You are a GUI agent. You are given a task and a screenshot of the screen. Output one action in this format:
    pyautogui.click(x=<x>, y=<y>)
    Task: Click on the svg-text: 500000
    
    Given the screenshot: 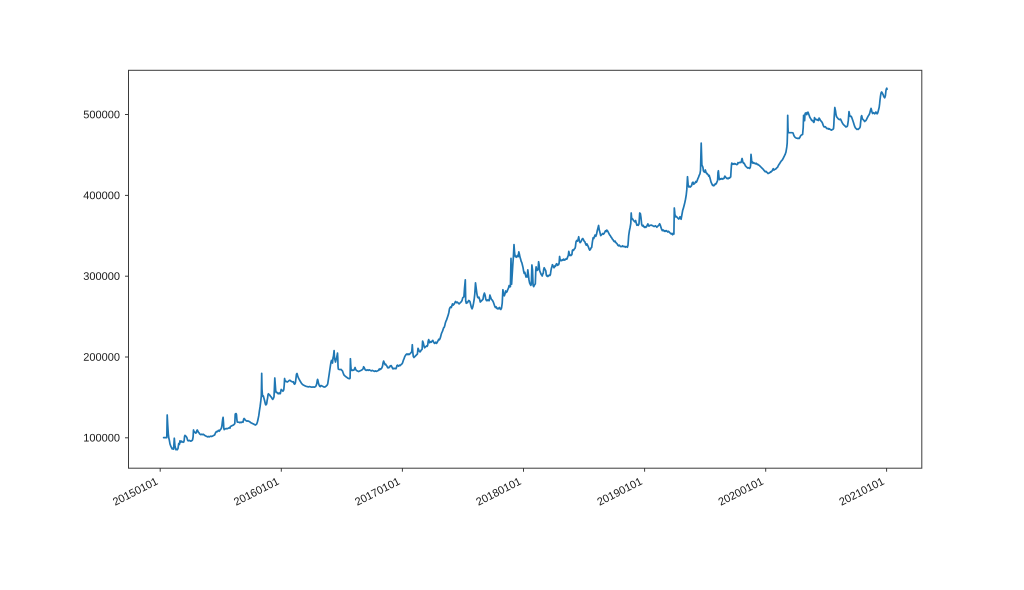 What is the action you would take?
    pyautogui.click(x=101, y=115)
    